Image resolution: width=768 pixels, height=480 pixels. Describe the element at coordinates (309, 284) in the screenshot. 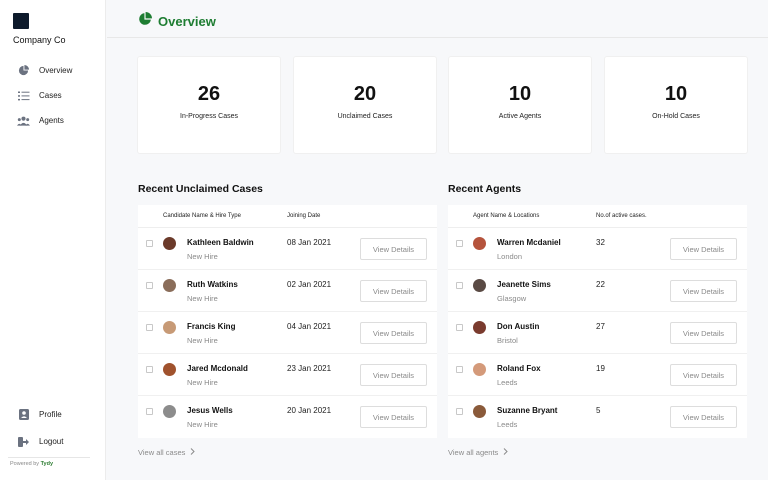

I see `row-value: 02 Jan 2021` at that location.